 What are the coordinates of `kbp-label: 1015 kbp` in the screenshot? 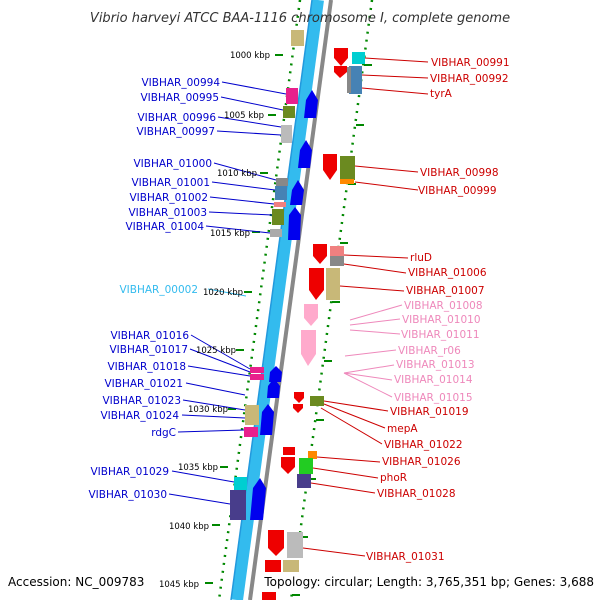 It's located at (230, 234).